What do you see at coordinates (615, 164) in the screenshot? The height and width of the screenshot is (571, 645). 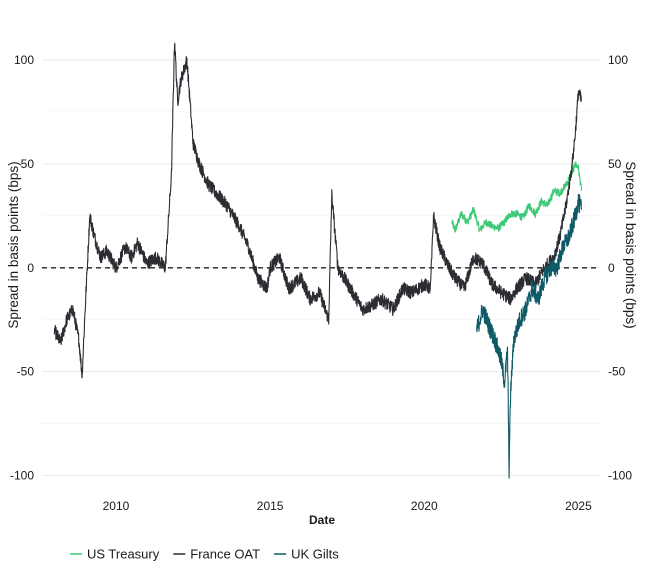 I see `y-tick-label-right: 50` at bounding box center [615, 164].